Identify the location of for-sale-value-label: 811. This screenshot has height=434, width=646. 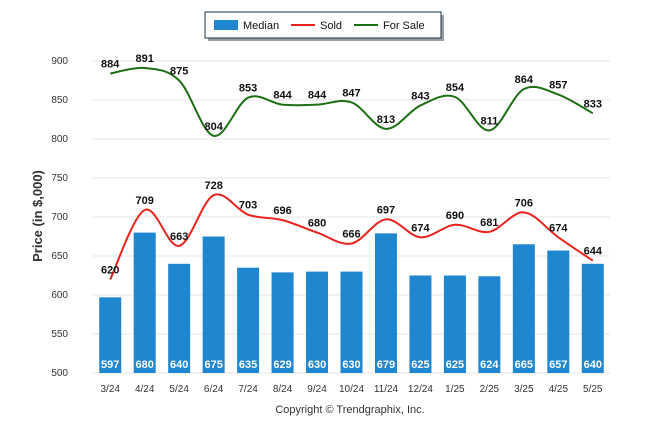
(489, 121).